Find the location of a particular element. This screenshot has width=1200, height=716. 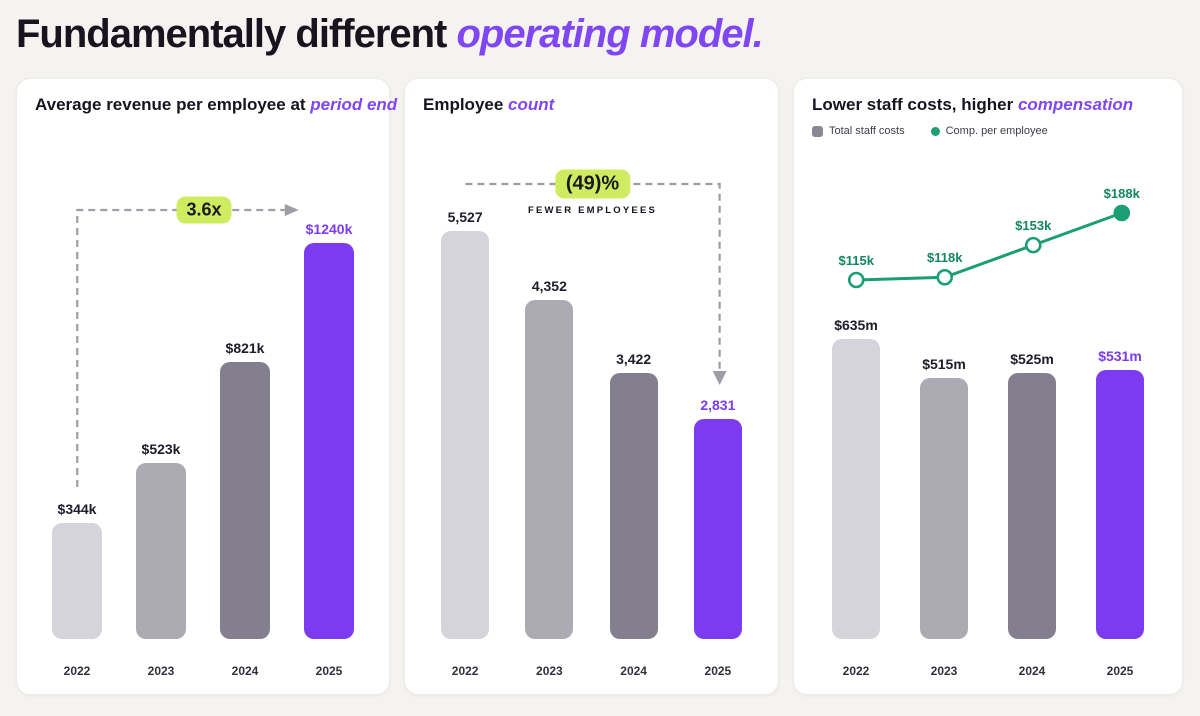

bar-column-2024: $821k is located at coordinates (245, 430).